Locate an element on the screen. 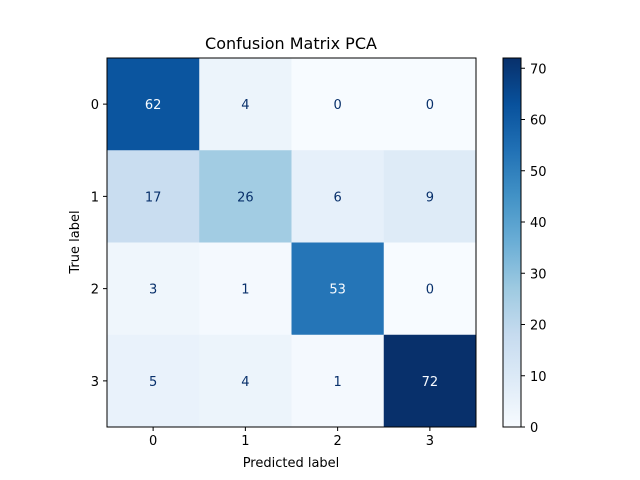 Image resolution: width=640 pixels, height=480 pixels. colorbar-tick-label: 40 is located at coordinates (538, 223).